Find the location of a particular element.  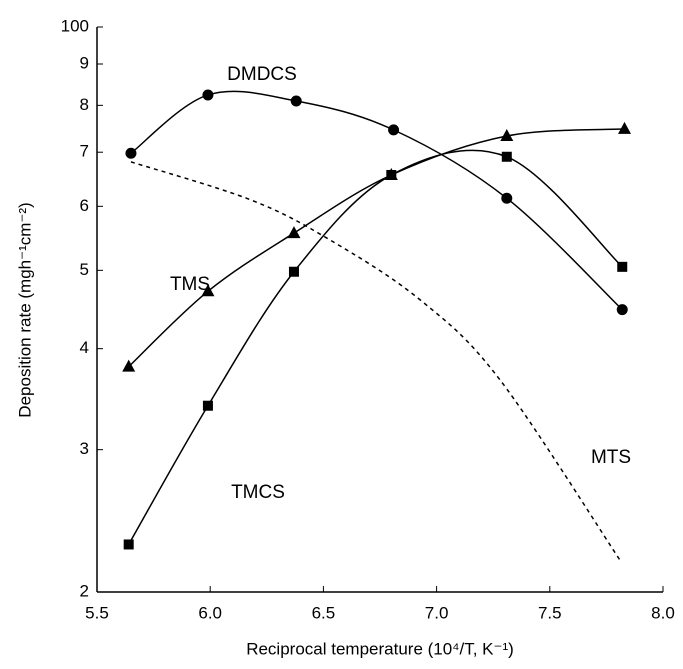

y-tick-label: 9 is located at coordinates (84, 62).